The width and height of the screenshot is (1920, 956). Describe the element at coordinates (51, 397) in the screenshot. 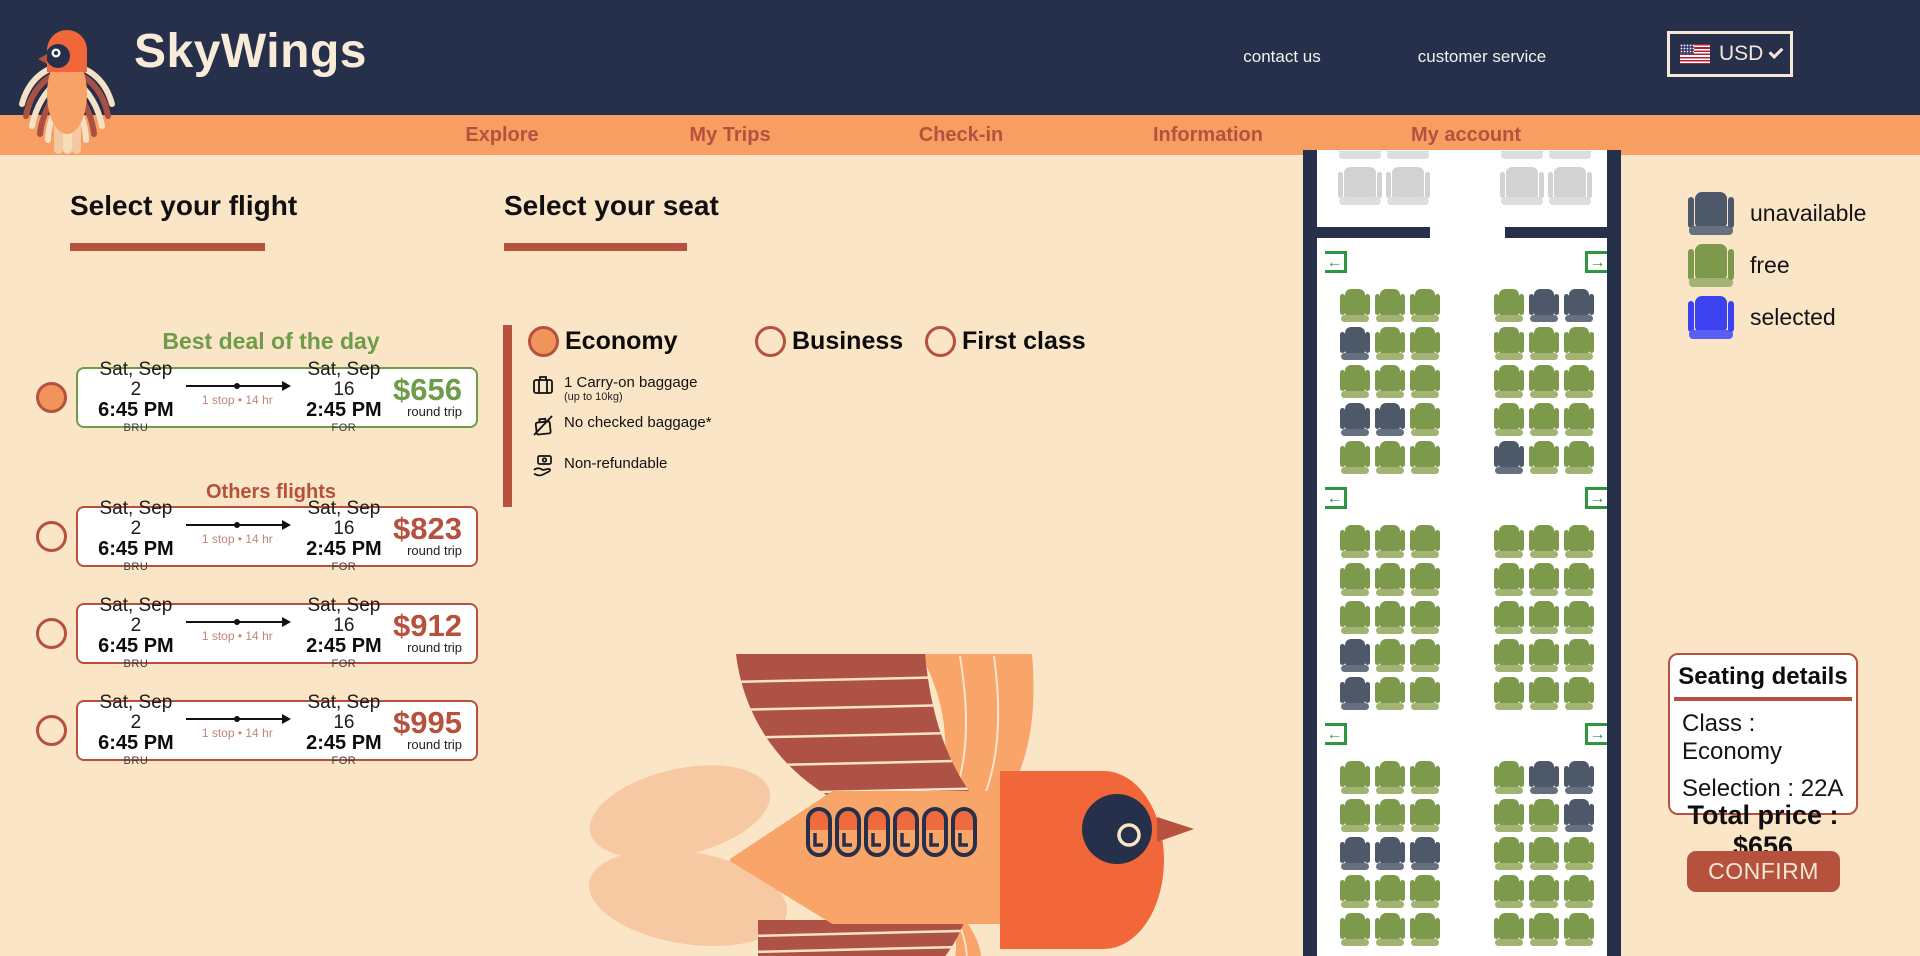

I see `flight-radio-selected` at that location.